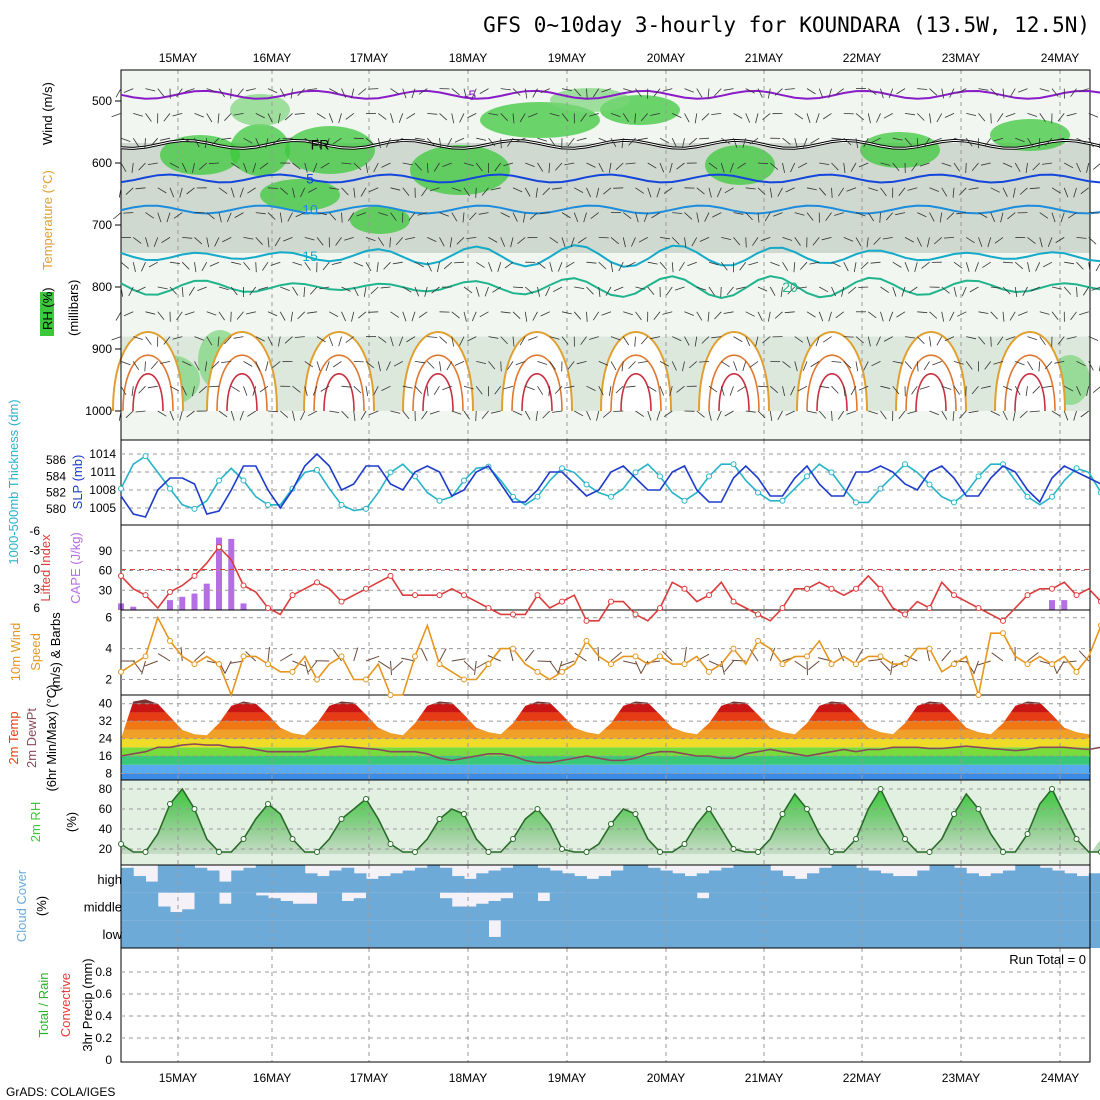  I want to click on thickness-series-point, so click(733, 464).